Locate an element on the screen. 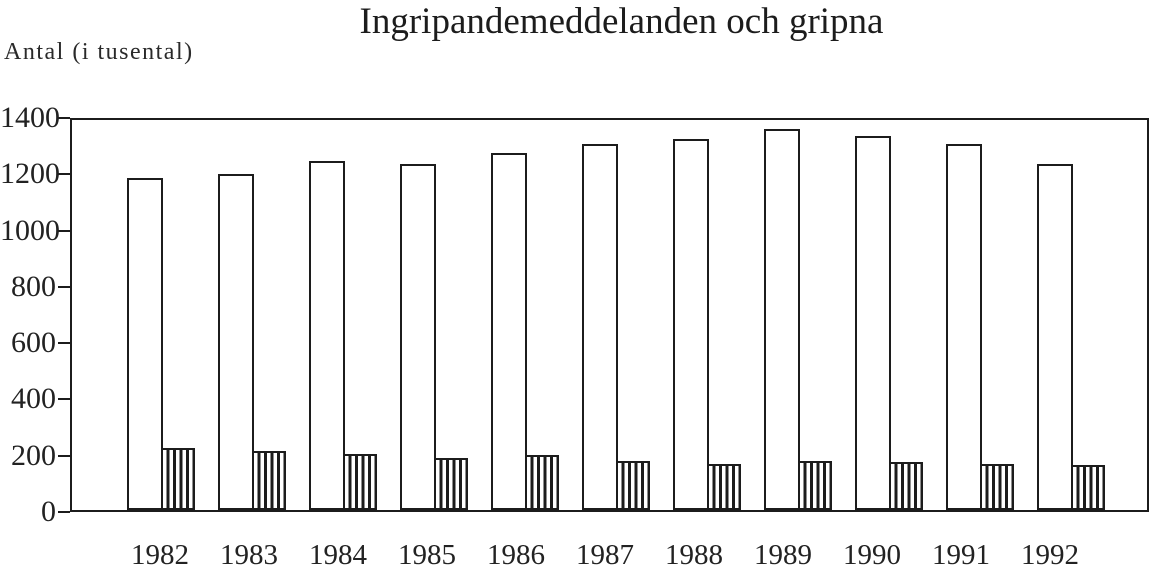  x-tick-label-1983: 1983 is located at coordinates (249, 555).